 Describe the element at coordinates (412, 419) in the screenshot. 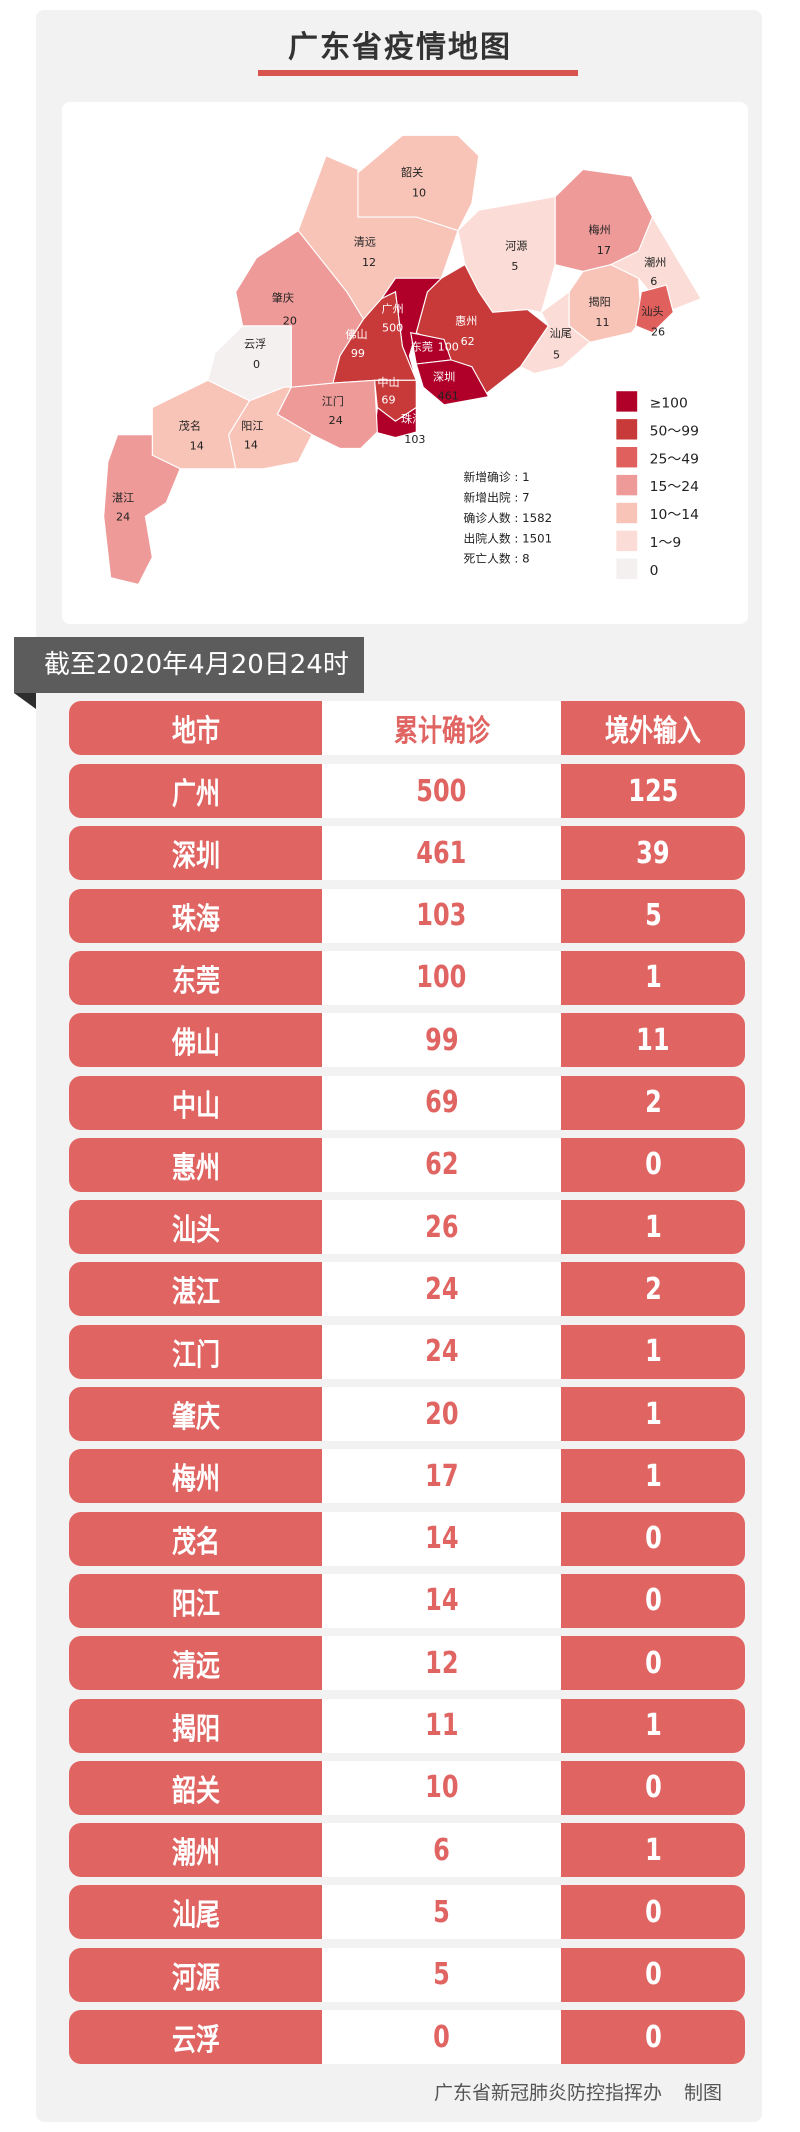

I see `region-label: 珠海` at that location.